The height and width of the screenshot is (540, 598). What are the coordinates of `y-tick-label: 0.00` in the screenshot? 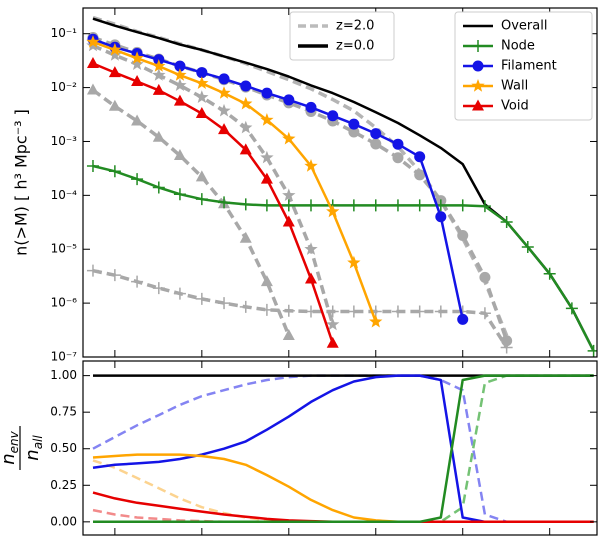 It's located at (63, 521).